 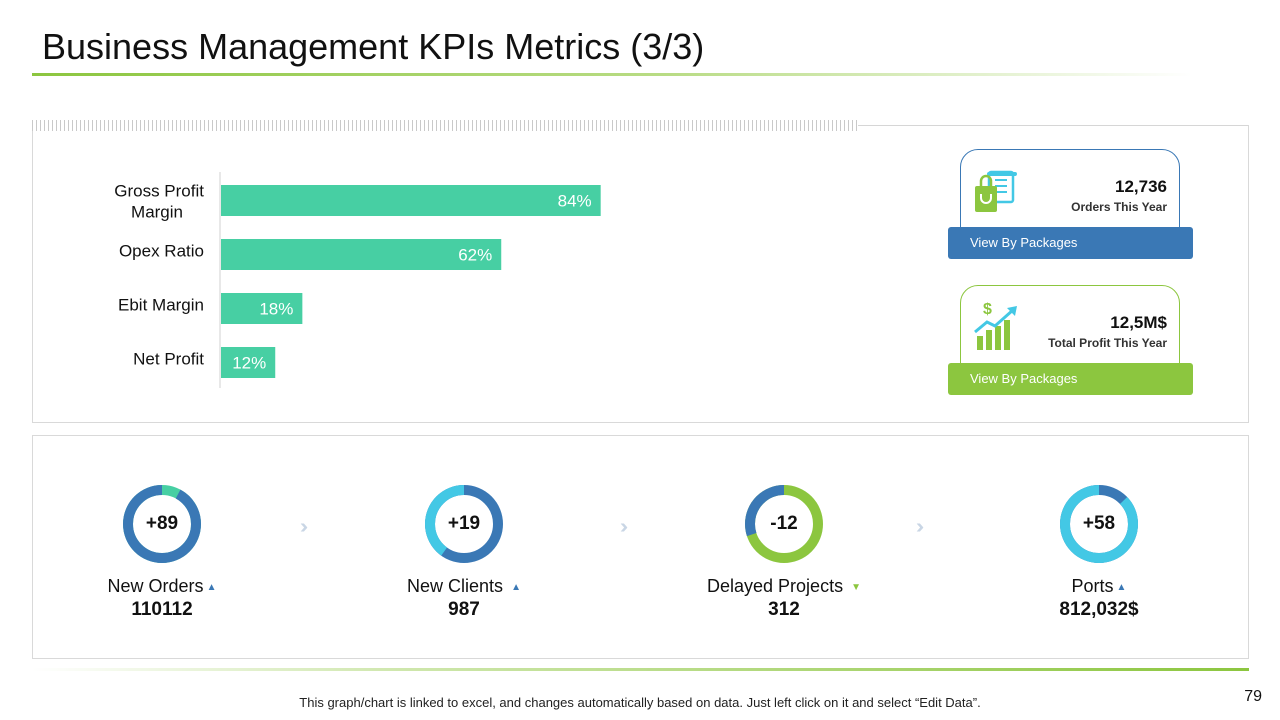 What do you see at coordinates (445, 125) in the screenshot?
I see `hatch-decoration` at bounding box center [445, 125].